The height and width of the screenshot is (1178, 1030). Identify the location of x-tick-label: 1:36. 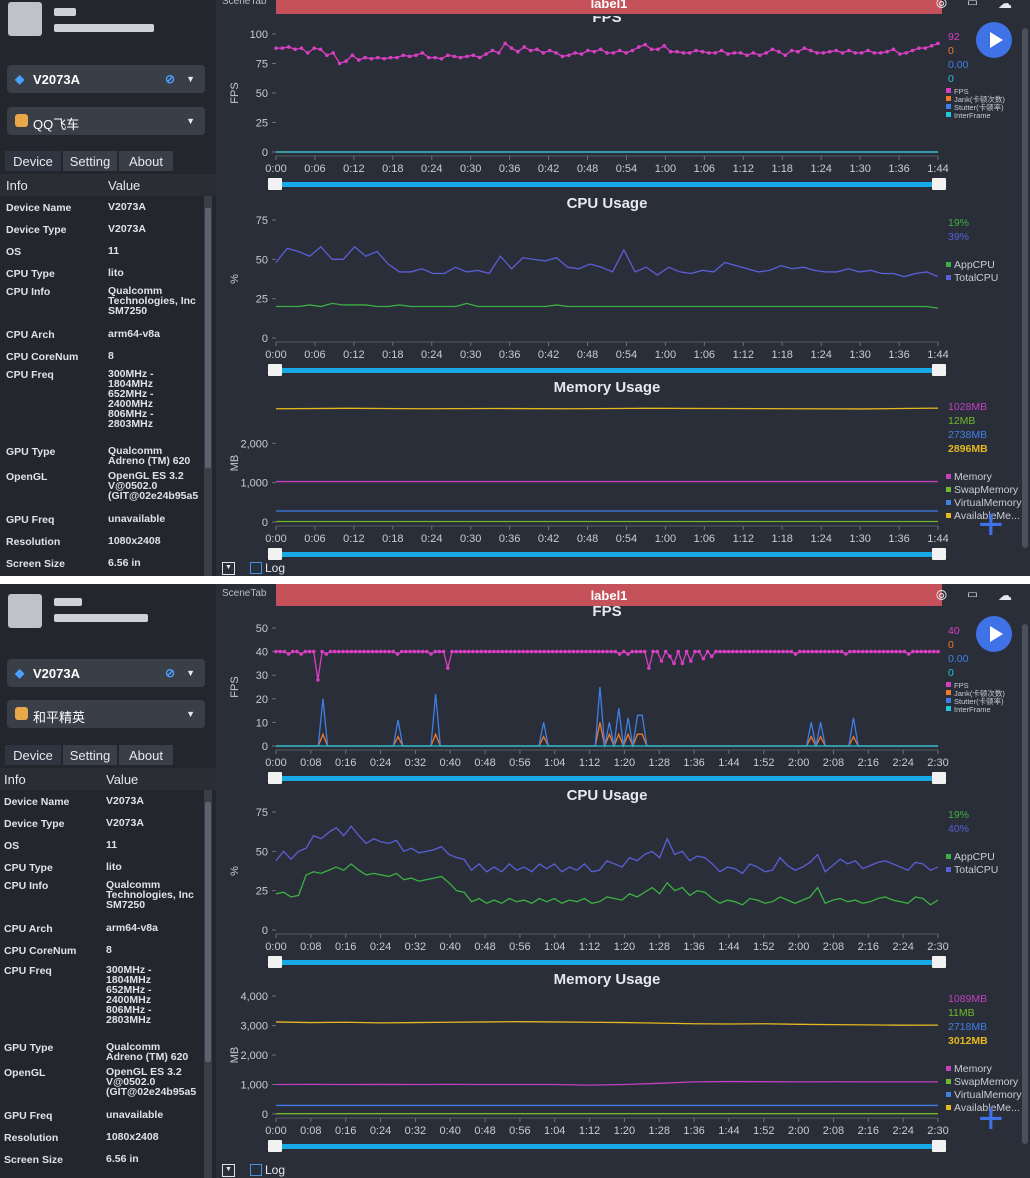
(898, 355).